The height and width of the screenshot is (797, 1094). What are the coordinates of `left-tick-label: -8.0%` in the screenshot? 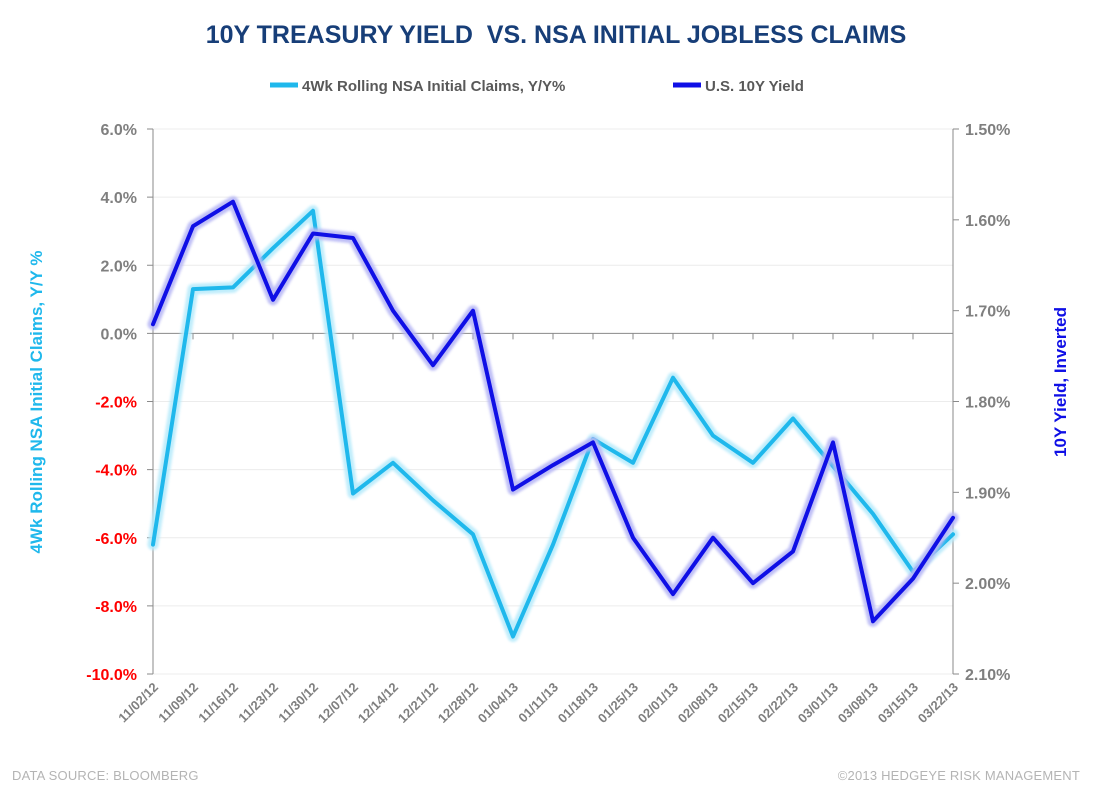 It's located at (116, 607).